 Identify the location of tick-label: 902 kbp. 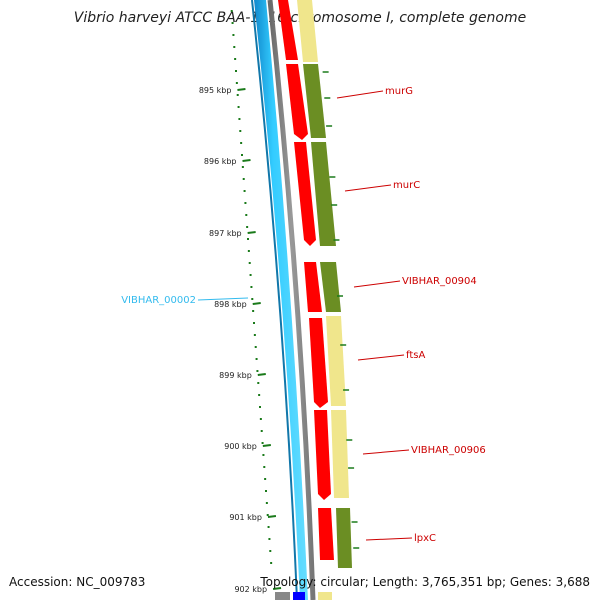
(250, 589).